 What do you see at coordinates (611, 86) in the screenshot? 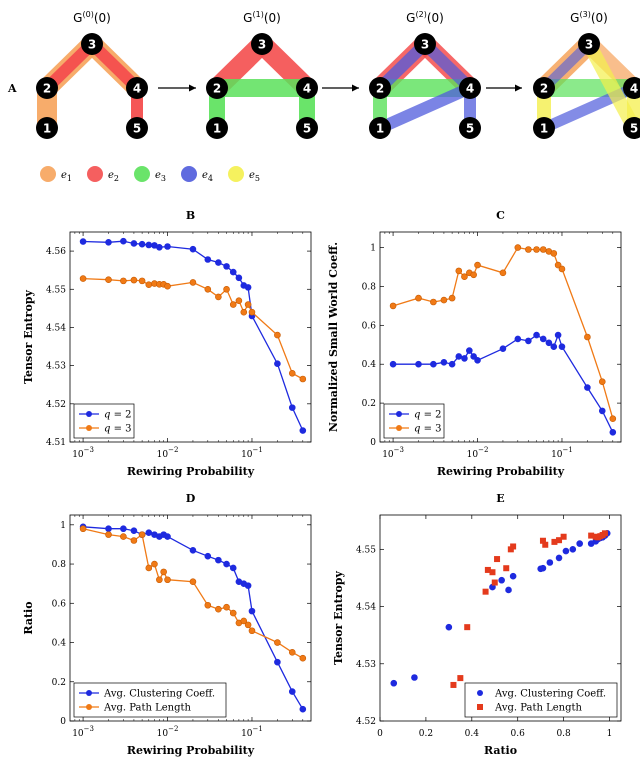
I see `hyperedge-e5` at bounding box center [611, 86].